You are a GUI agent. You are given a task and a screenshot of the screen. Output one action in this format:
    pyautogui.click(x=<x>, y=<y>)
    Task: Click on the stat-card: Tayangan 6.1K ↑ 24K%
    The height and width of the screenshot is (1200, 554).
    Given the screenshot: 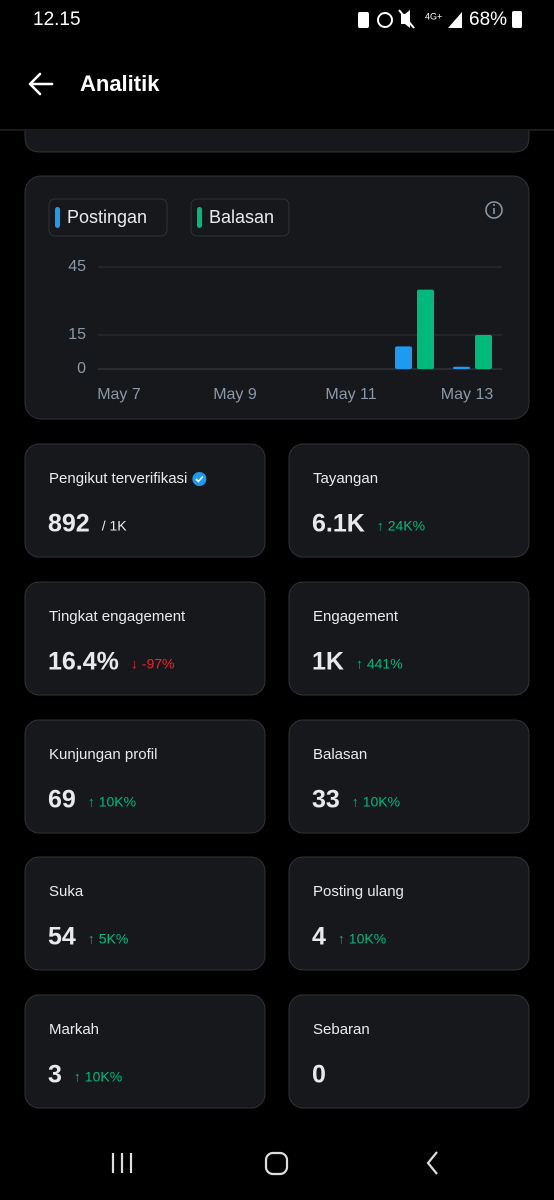 What is the action you would take?
    pyautogui.click(x=409, y=500)
    